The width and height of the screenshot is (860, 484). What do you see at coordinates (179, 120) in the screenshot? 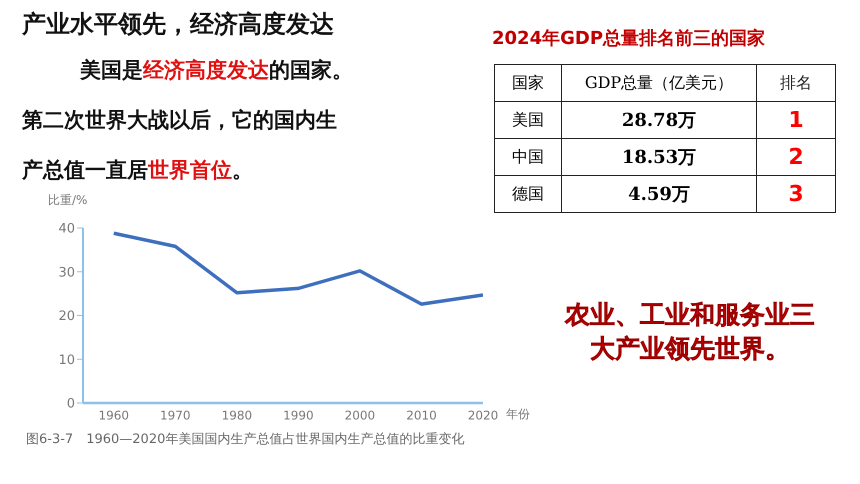
I see `text: 第二次世界大战以后，它的国内生` at bounding box center [179, 120].